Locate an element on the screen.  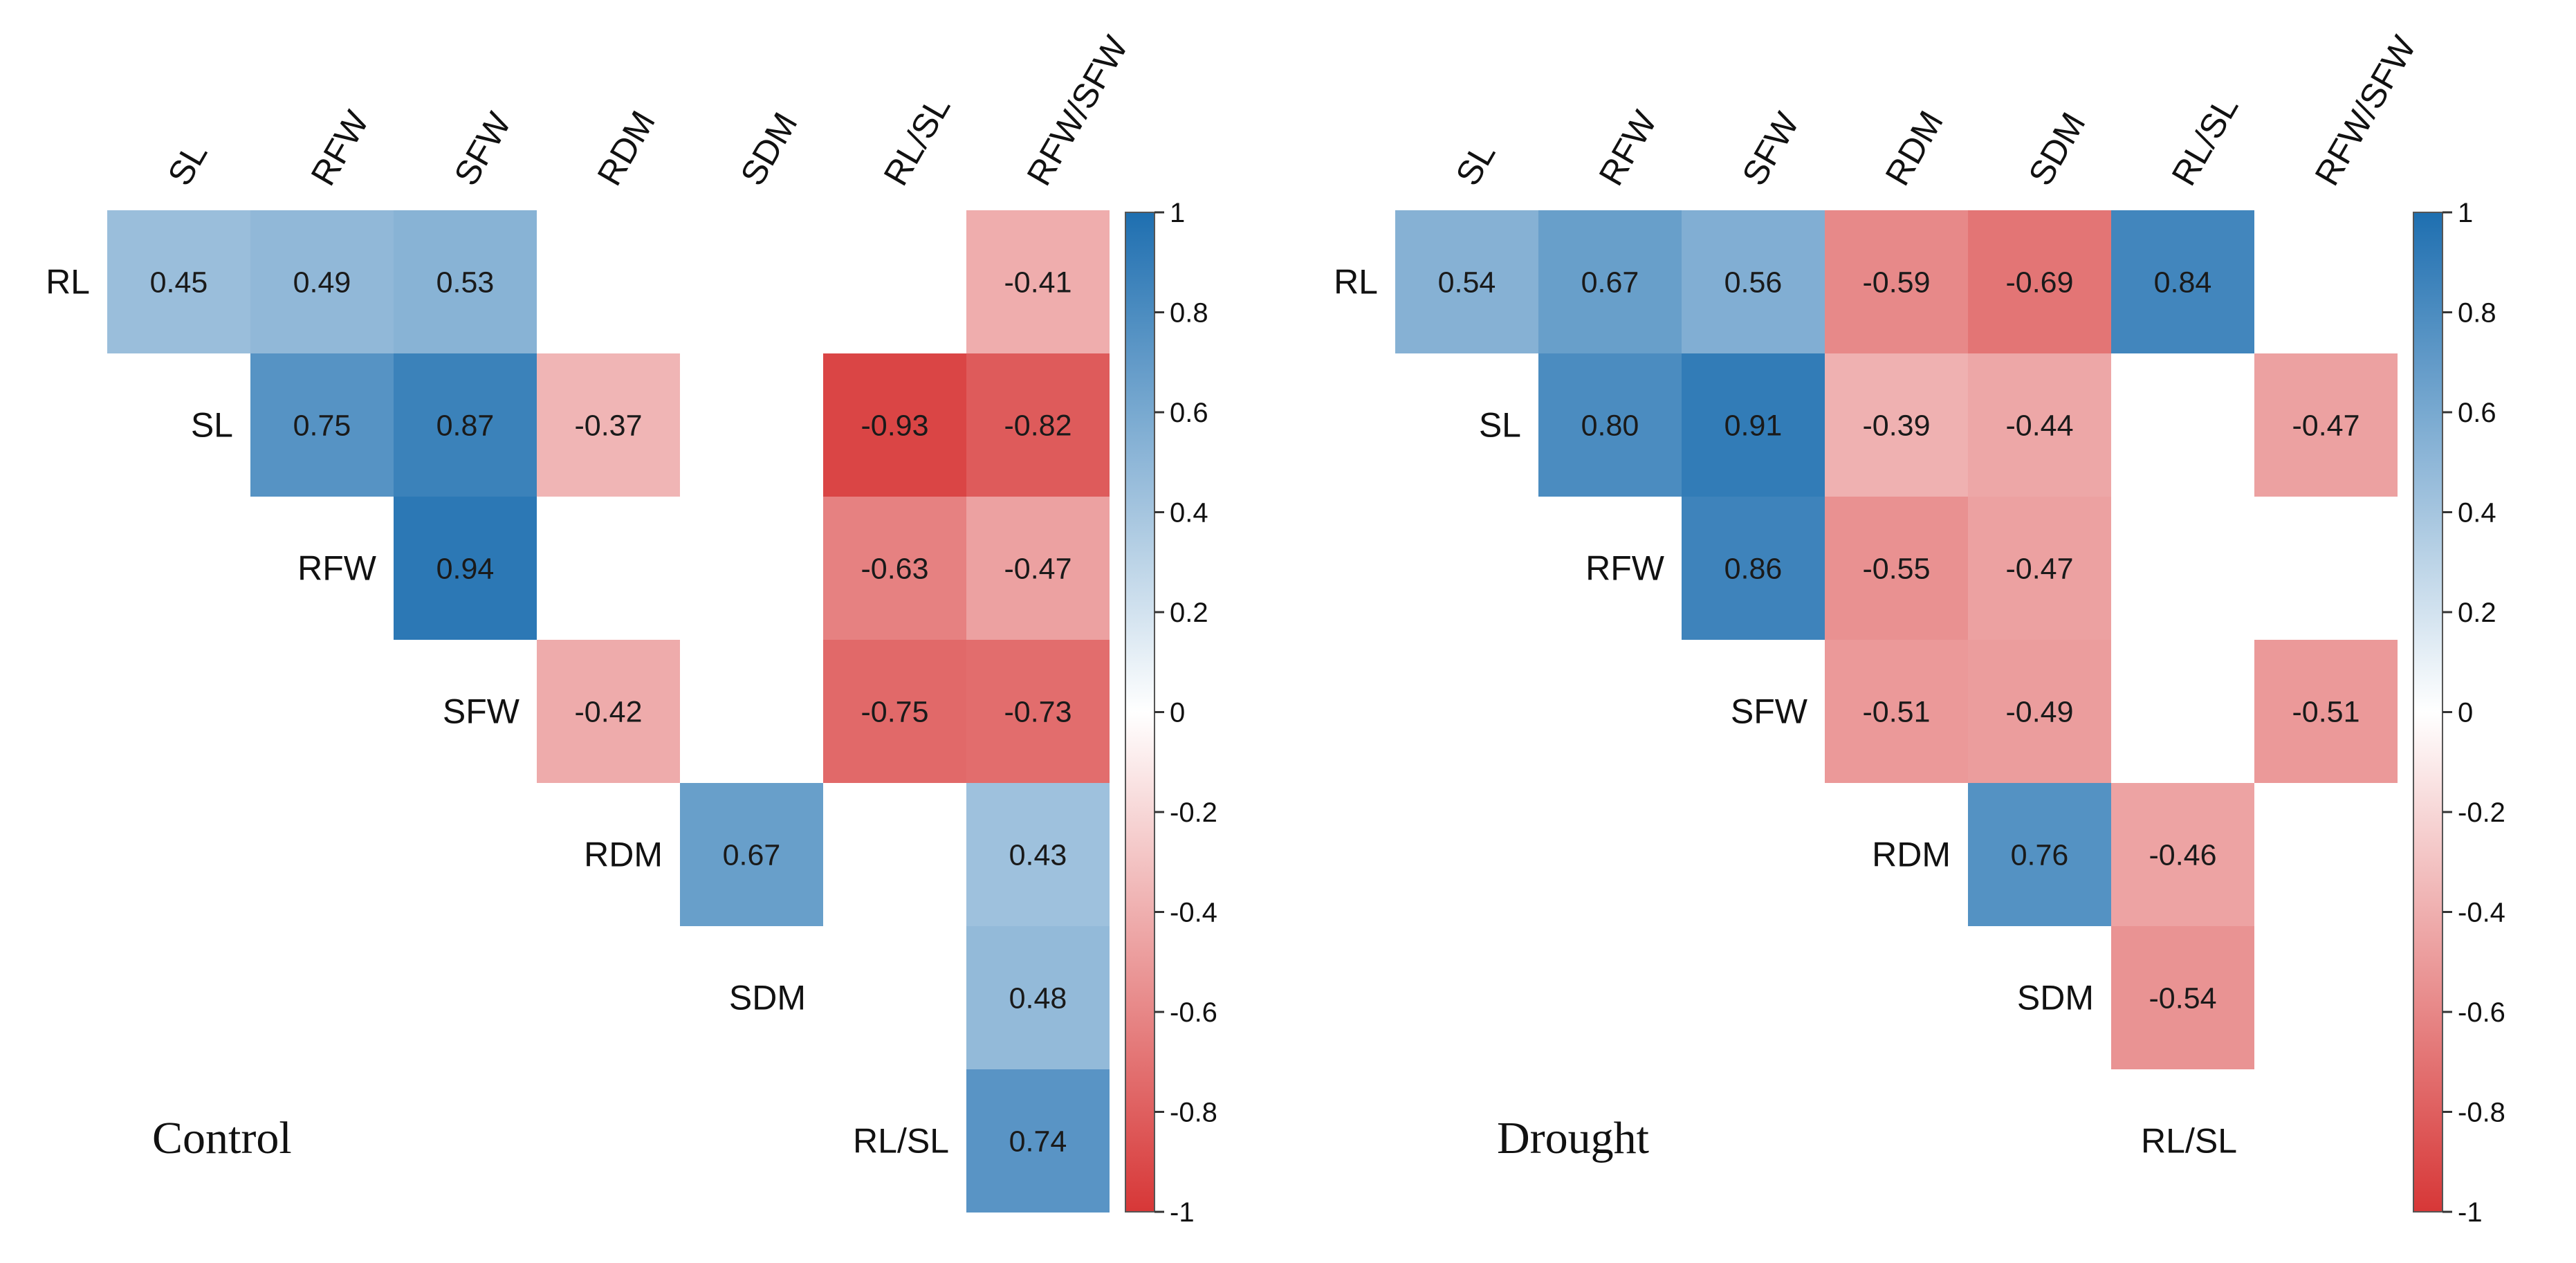
drought-colorbar-tick-label: 0.4 is located at coordinates (2477, 513).